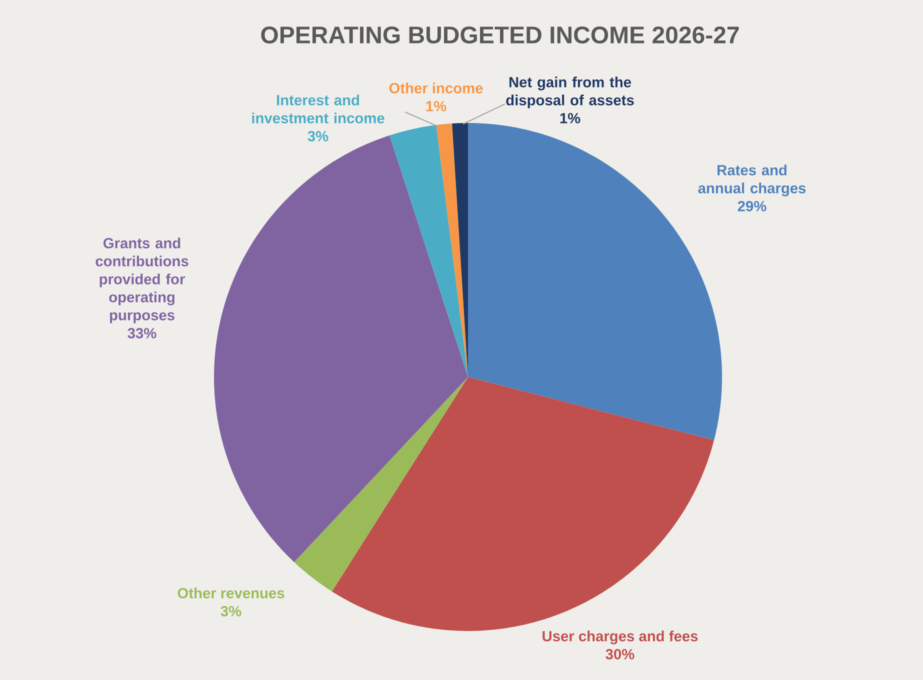 The width and height of the screenshot is (923, 680). What do you see at coordinates (752, 206) in the screenshot?
I see `data-label: 29%` at bounding box center [752, 206].